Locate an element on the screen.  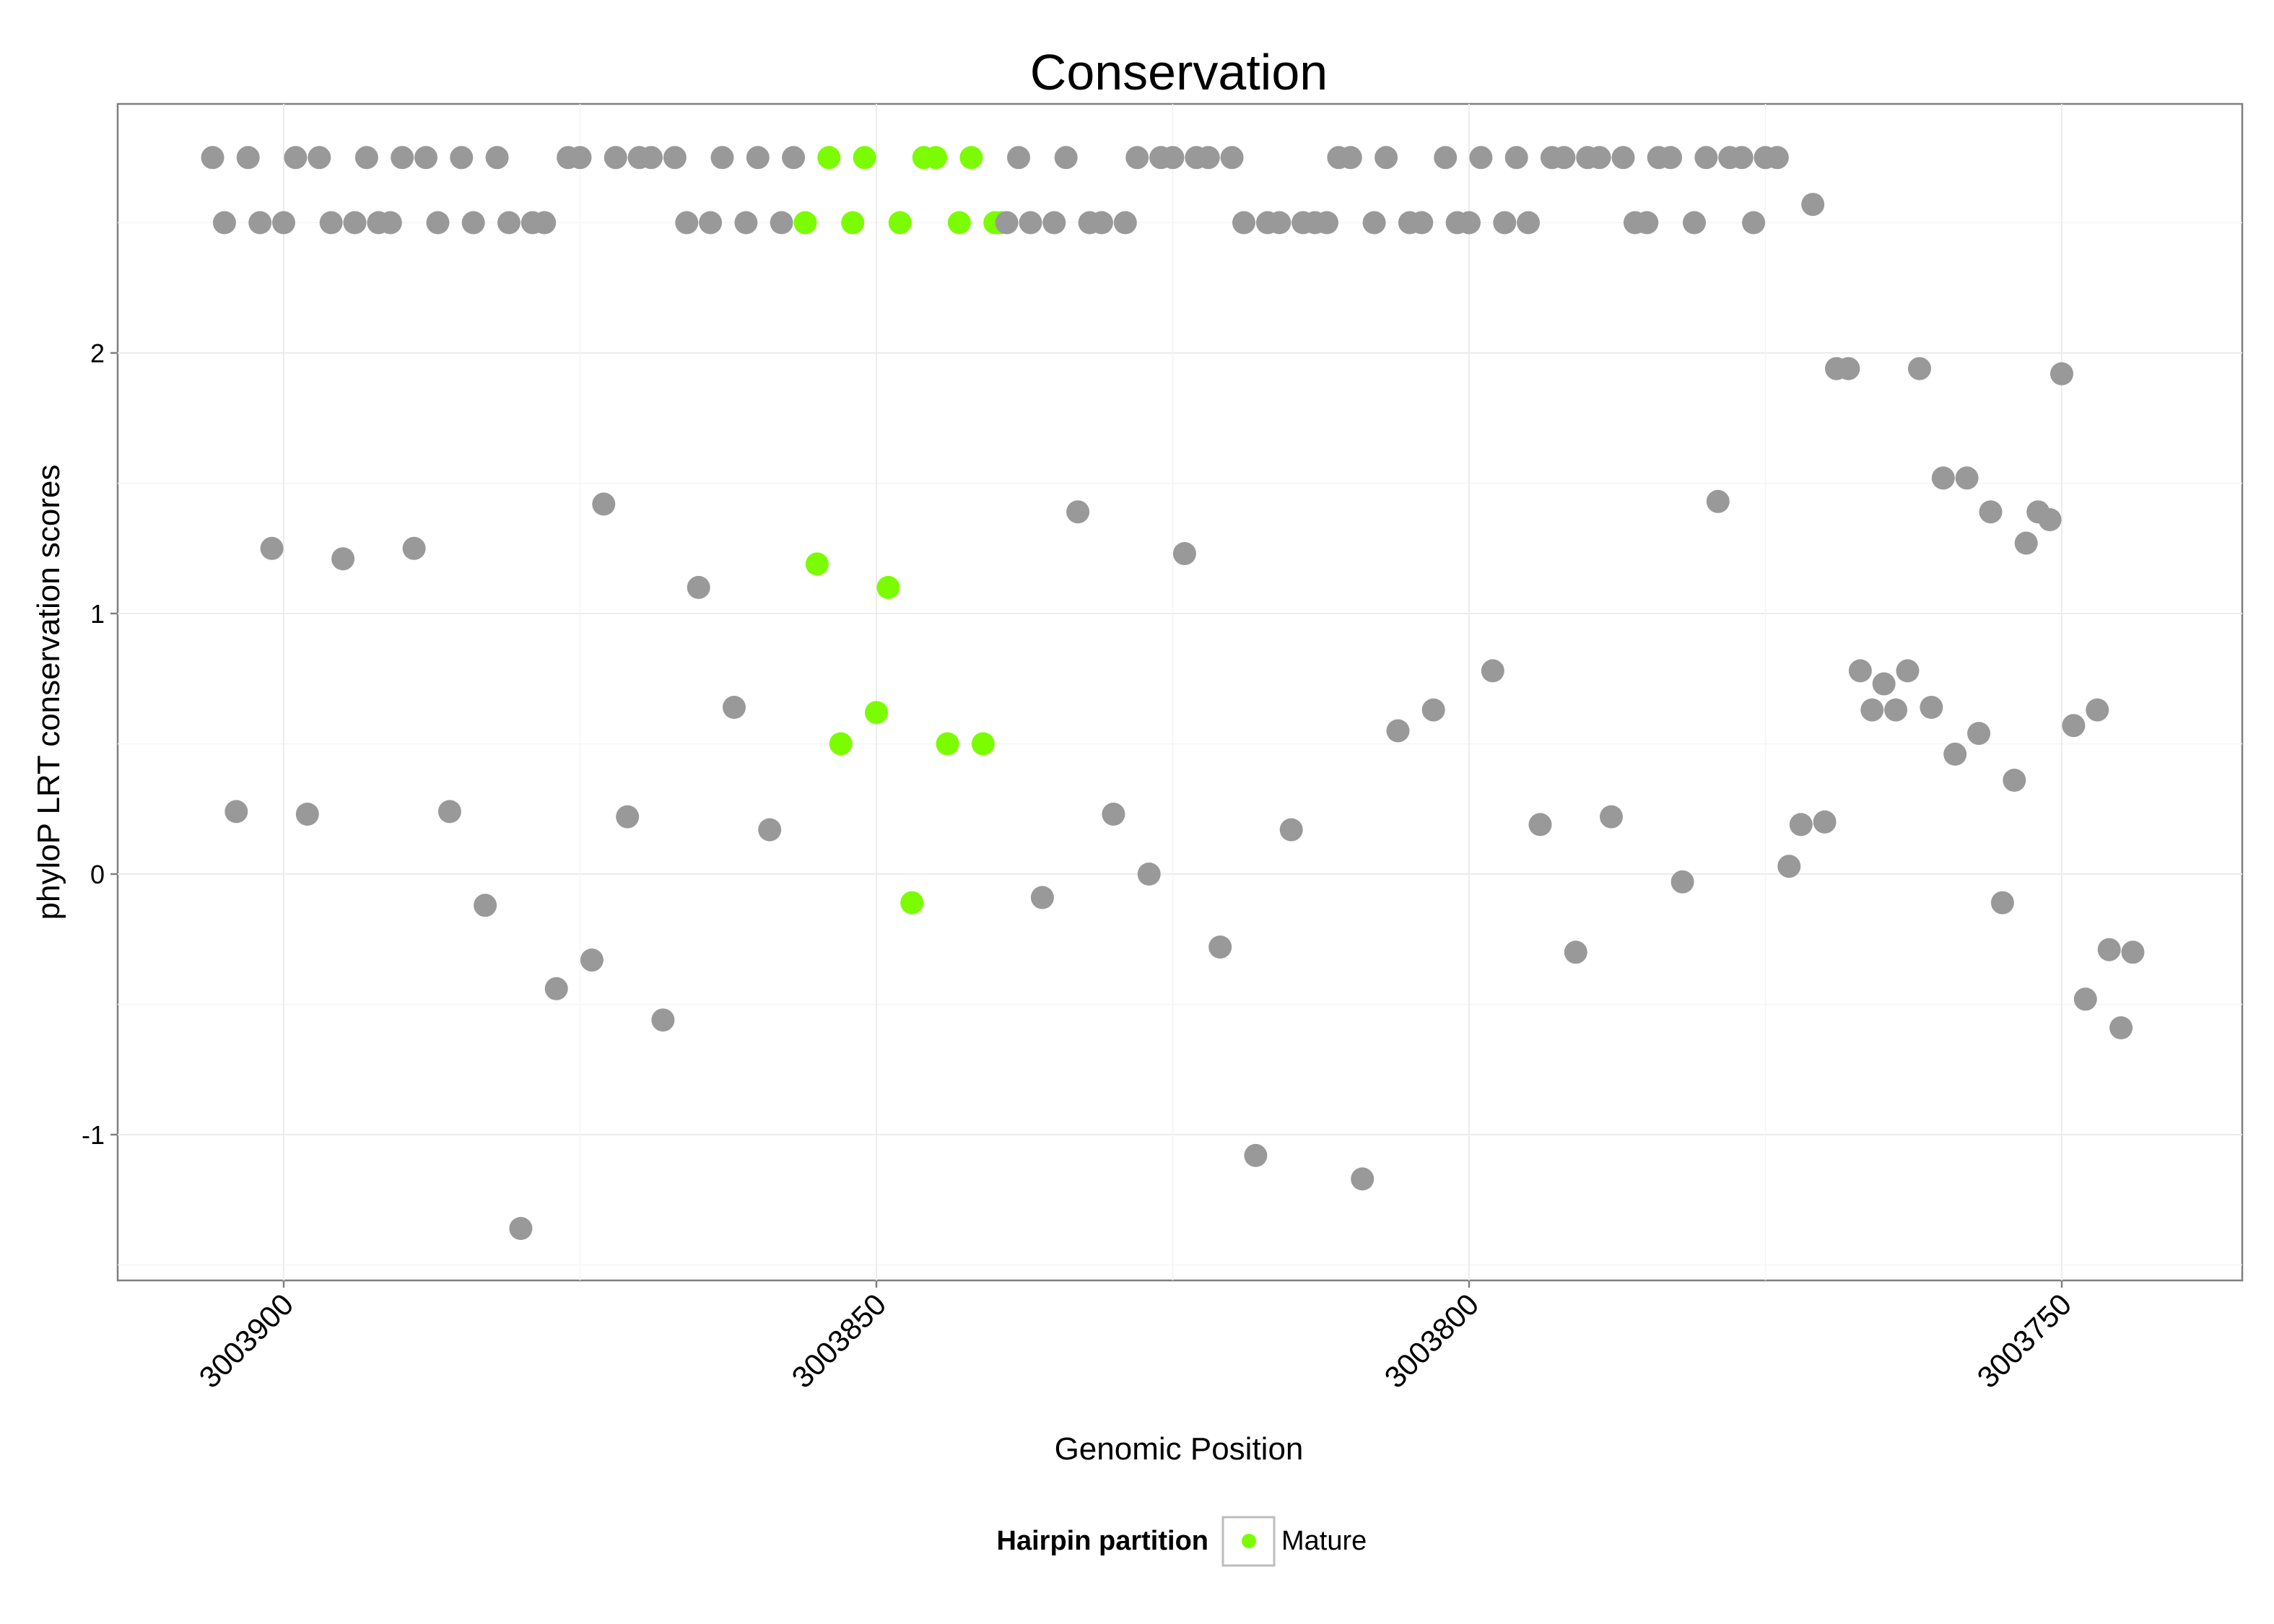
legend-key-mature is located at coordinates (1249, 1541).